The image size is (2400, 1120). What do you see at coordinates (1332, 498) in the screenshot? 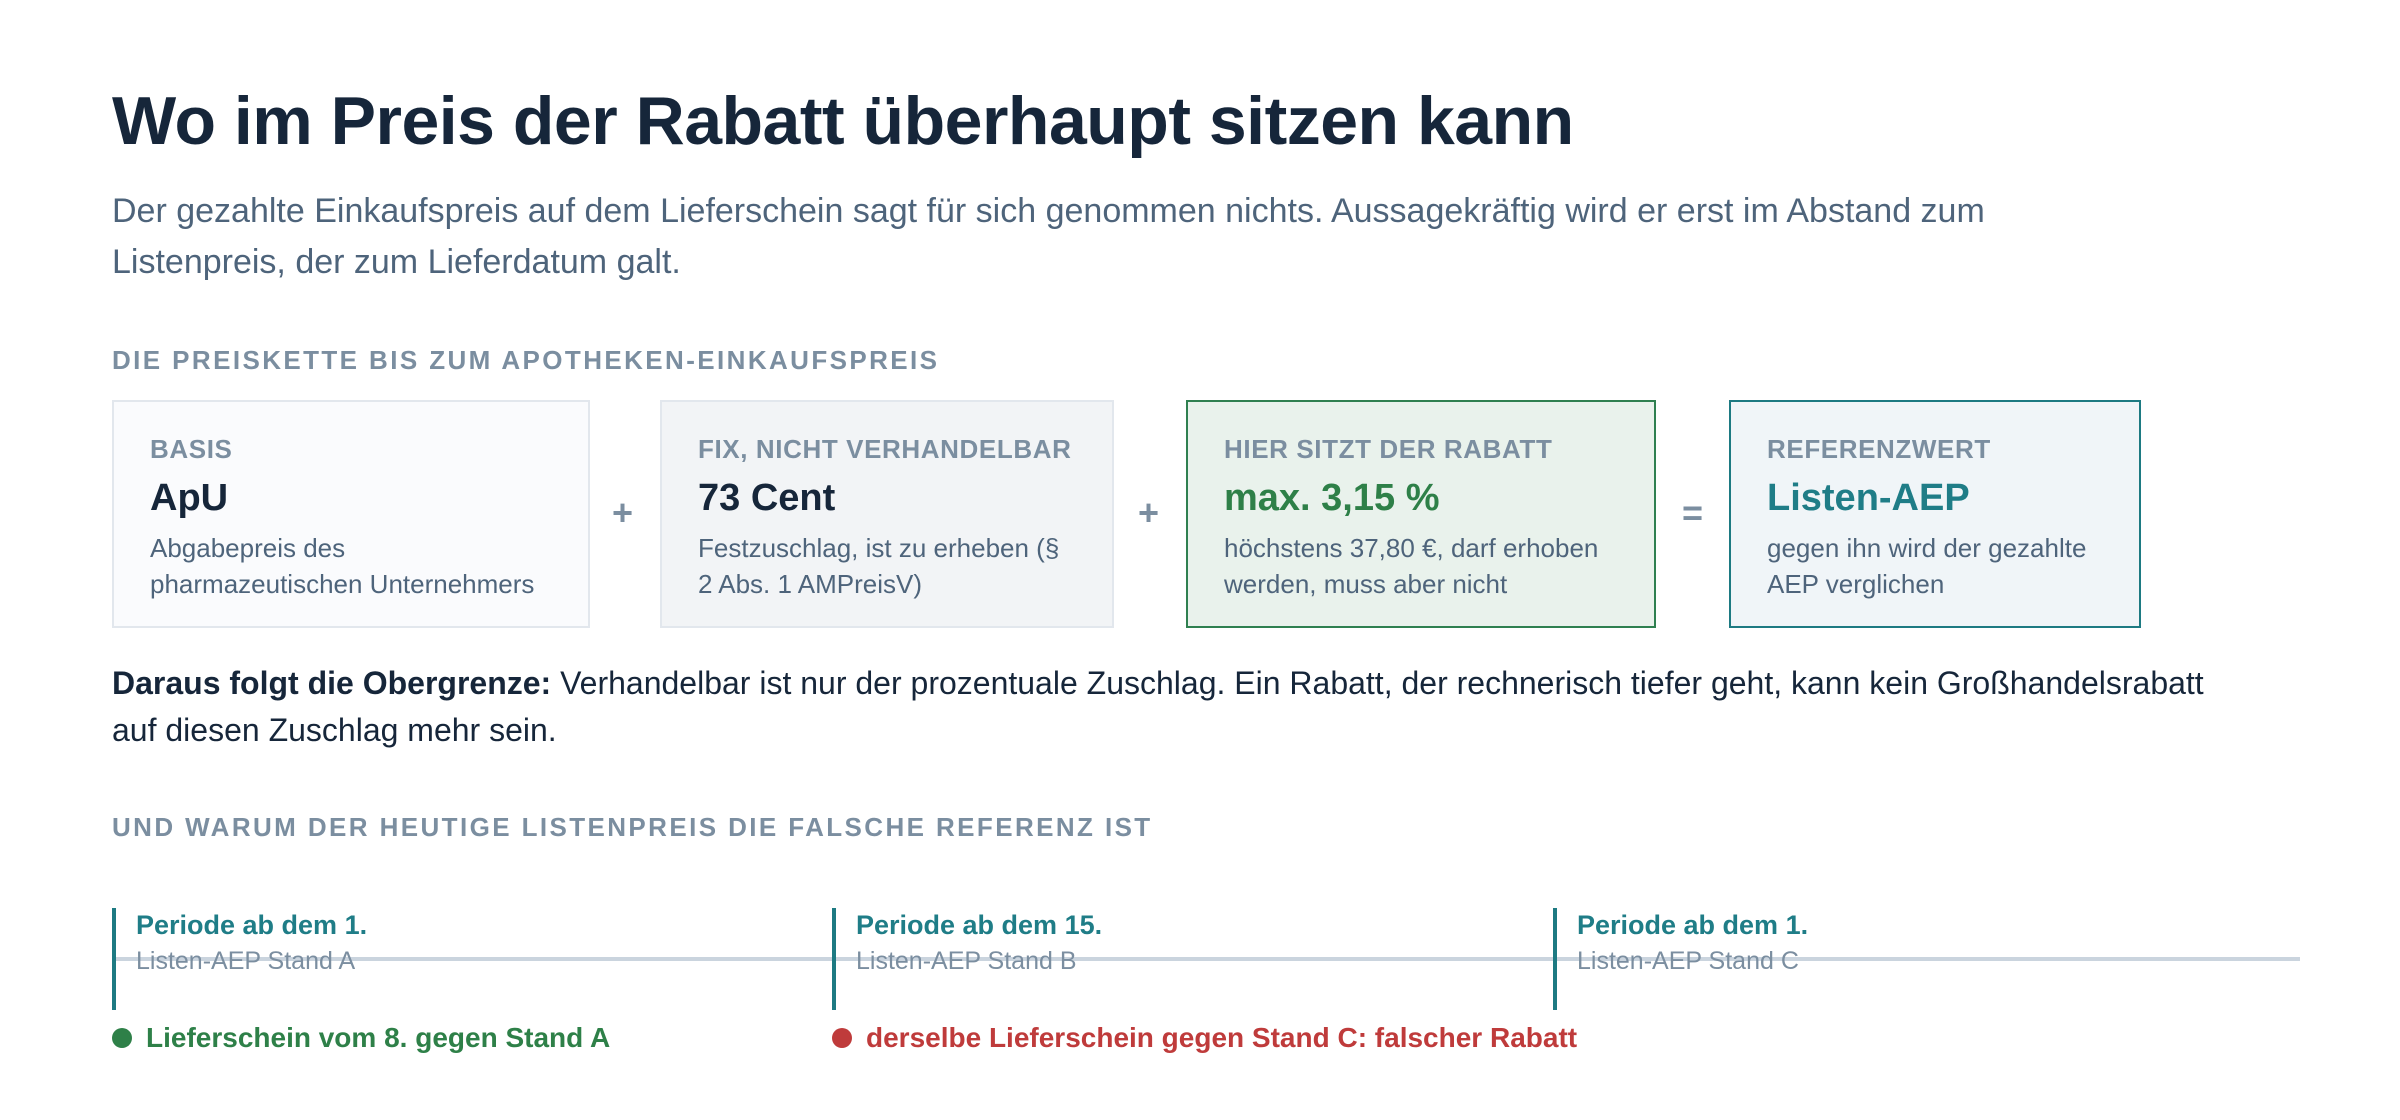
I see `chain-box-value: max. 3,15 %` at bounding box center [1332, 498].